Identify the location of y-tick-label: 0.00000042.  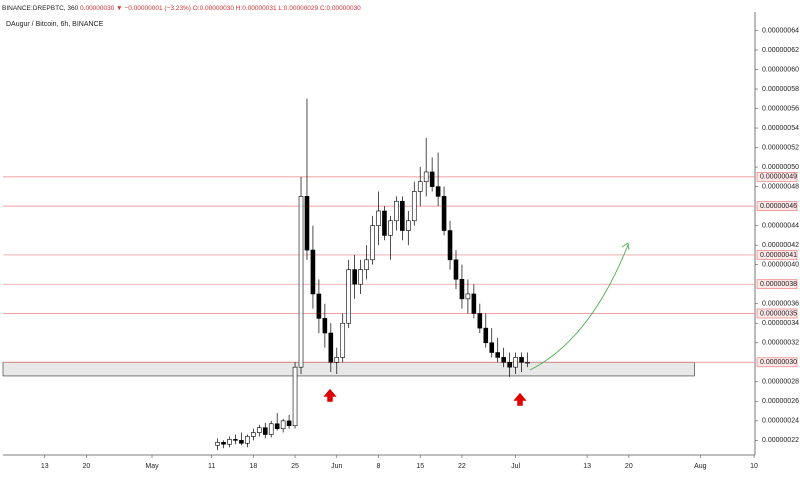
(780, 245).